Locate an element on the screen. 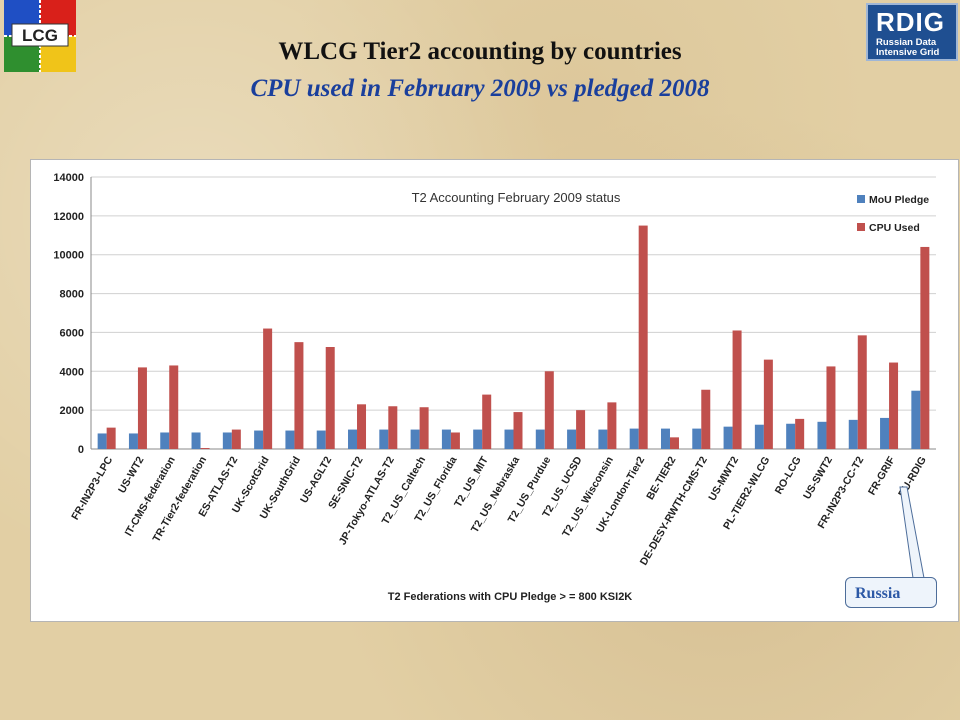 This screenshot has width=960, height=720. rdig-logo-title: RDIG is located at coordinates (910, 22).